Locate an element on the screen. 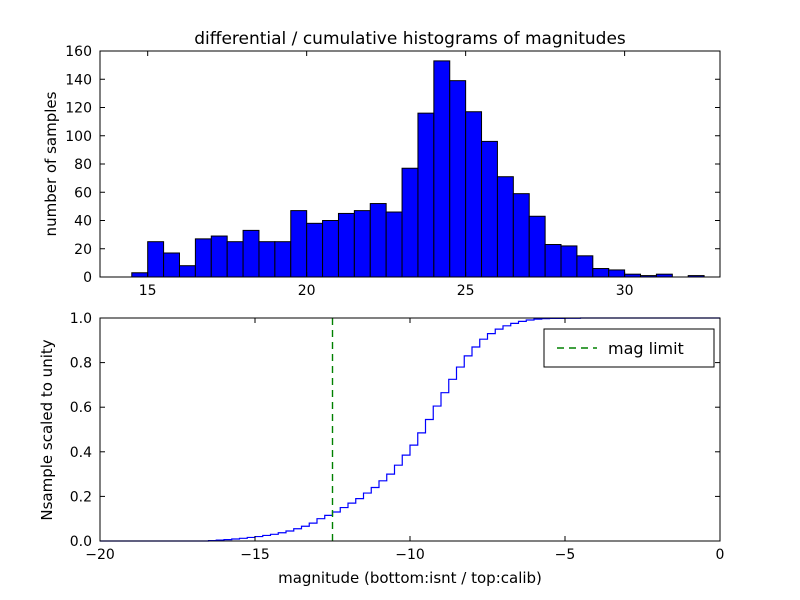 This screenshot has height=600, width=800. y-tick-label: 140 is located at coordinates (78, 80).